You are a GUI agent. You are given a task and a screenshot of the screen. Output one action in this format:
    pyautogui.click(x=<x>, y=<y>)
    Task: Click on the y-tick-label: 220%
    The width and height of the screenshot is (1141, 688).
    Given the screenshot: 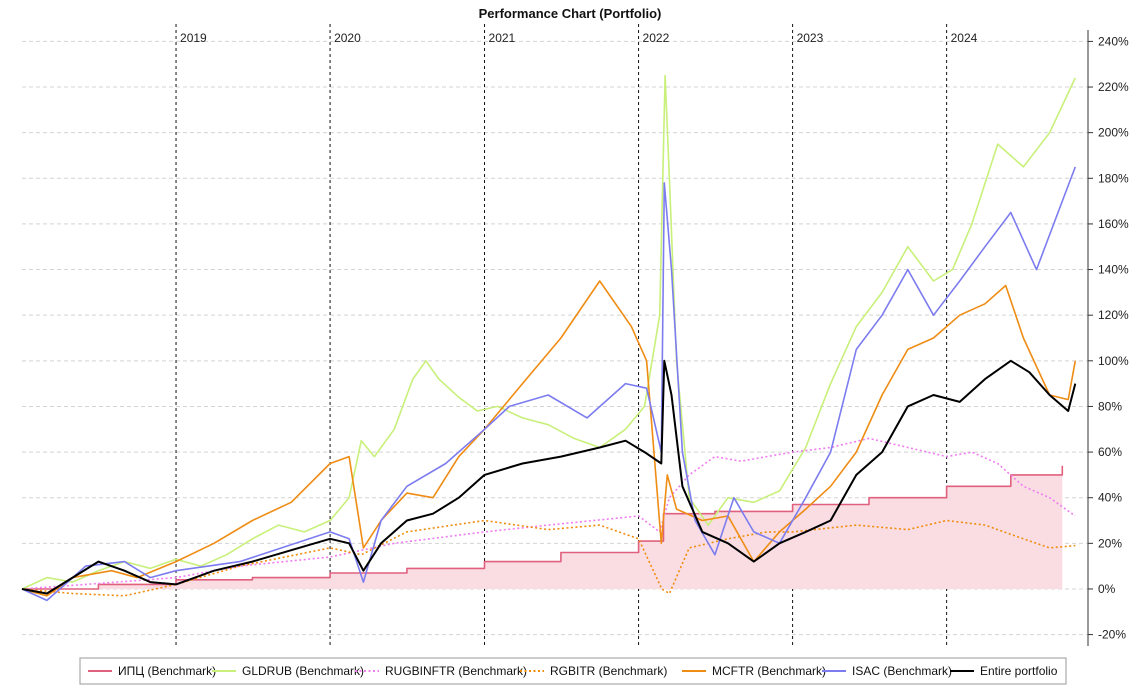 What is the action you would take?
    pyautogui.click(x=1113, y=87)
    